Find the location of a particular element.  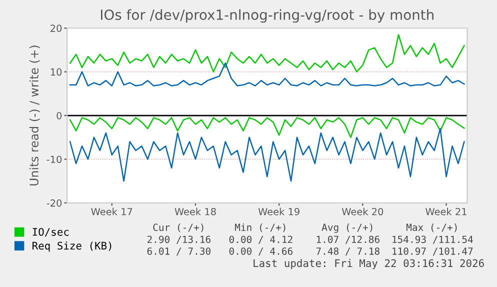

y-tick-label: 10 is located at coordinates (56, 72).